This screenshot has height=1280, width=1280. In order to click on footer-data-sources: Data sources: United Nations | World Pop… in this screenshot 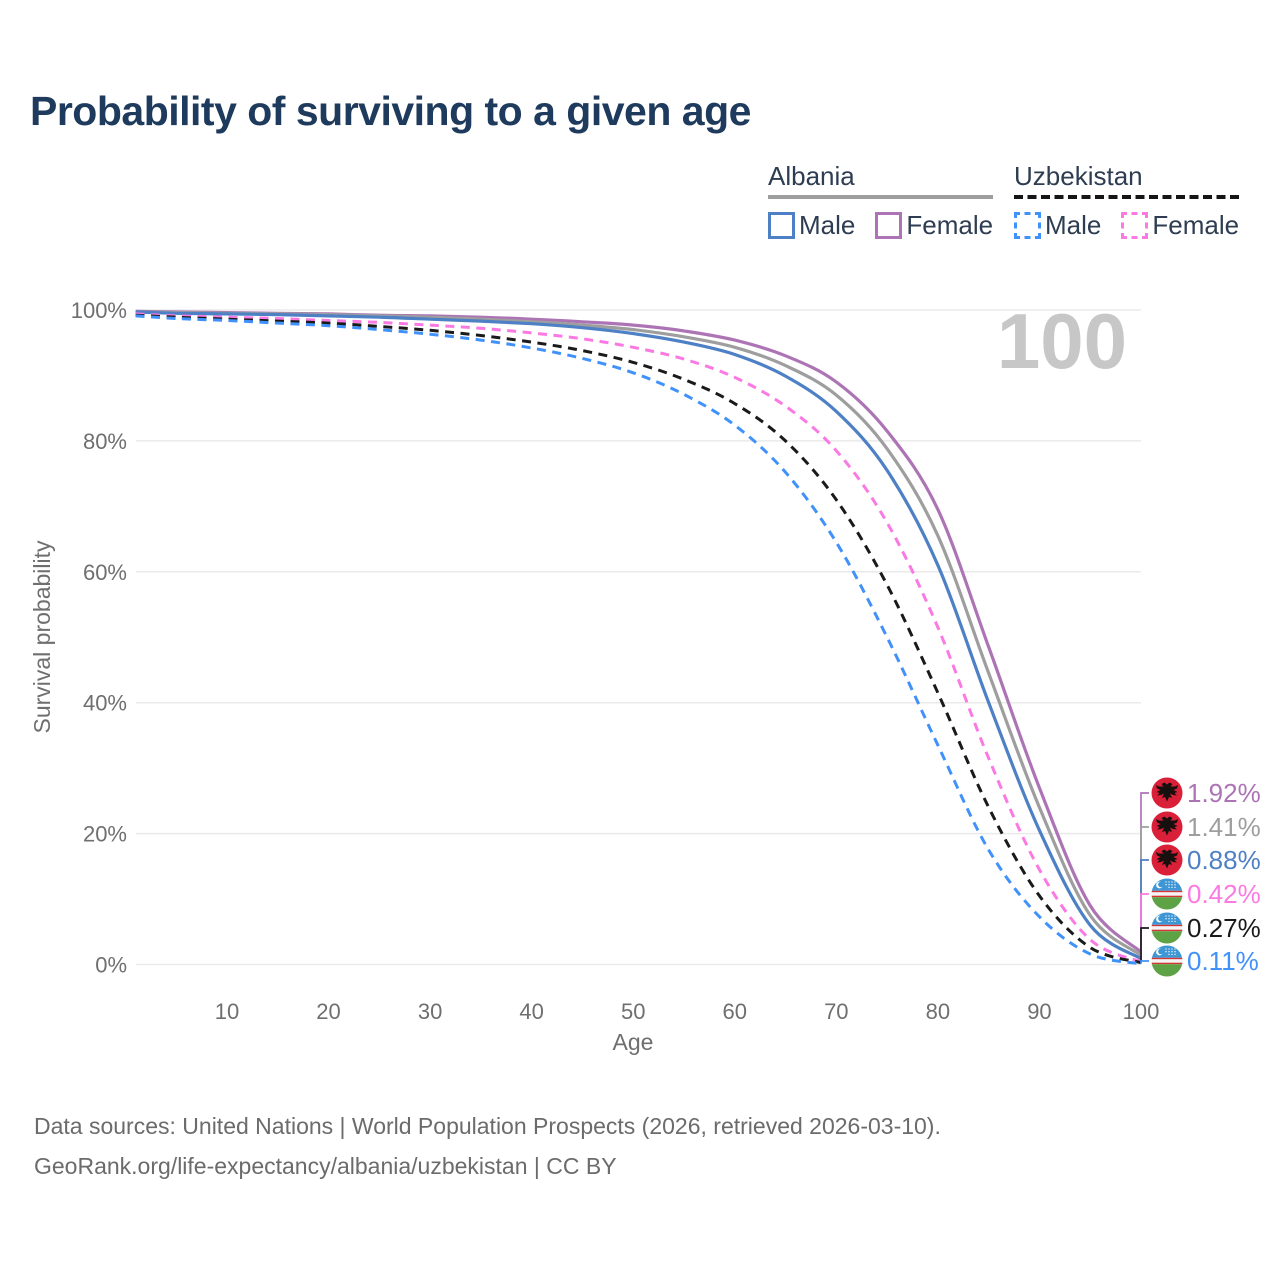, I will do `click(487, 1126)`.